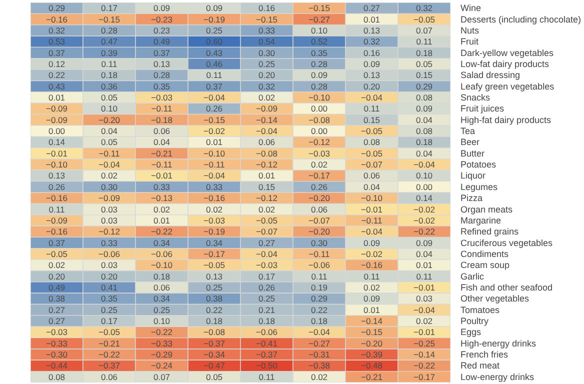 This screenshot has width=584, height=384. Describe the element at coordinates (57, 343) in the screenshot. I see `data-label: −0.33` at that location.